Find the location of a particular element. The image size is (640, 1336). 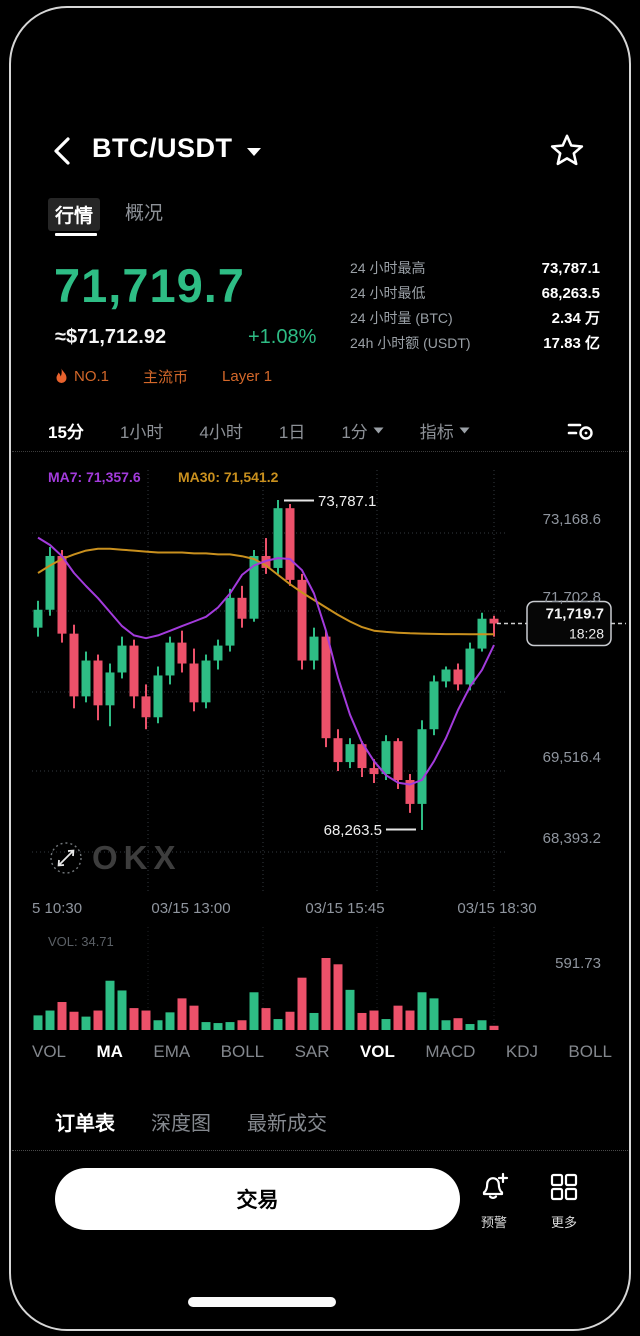

indicator-kdj: KDJ is located at coordinates (521, 1051).